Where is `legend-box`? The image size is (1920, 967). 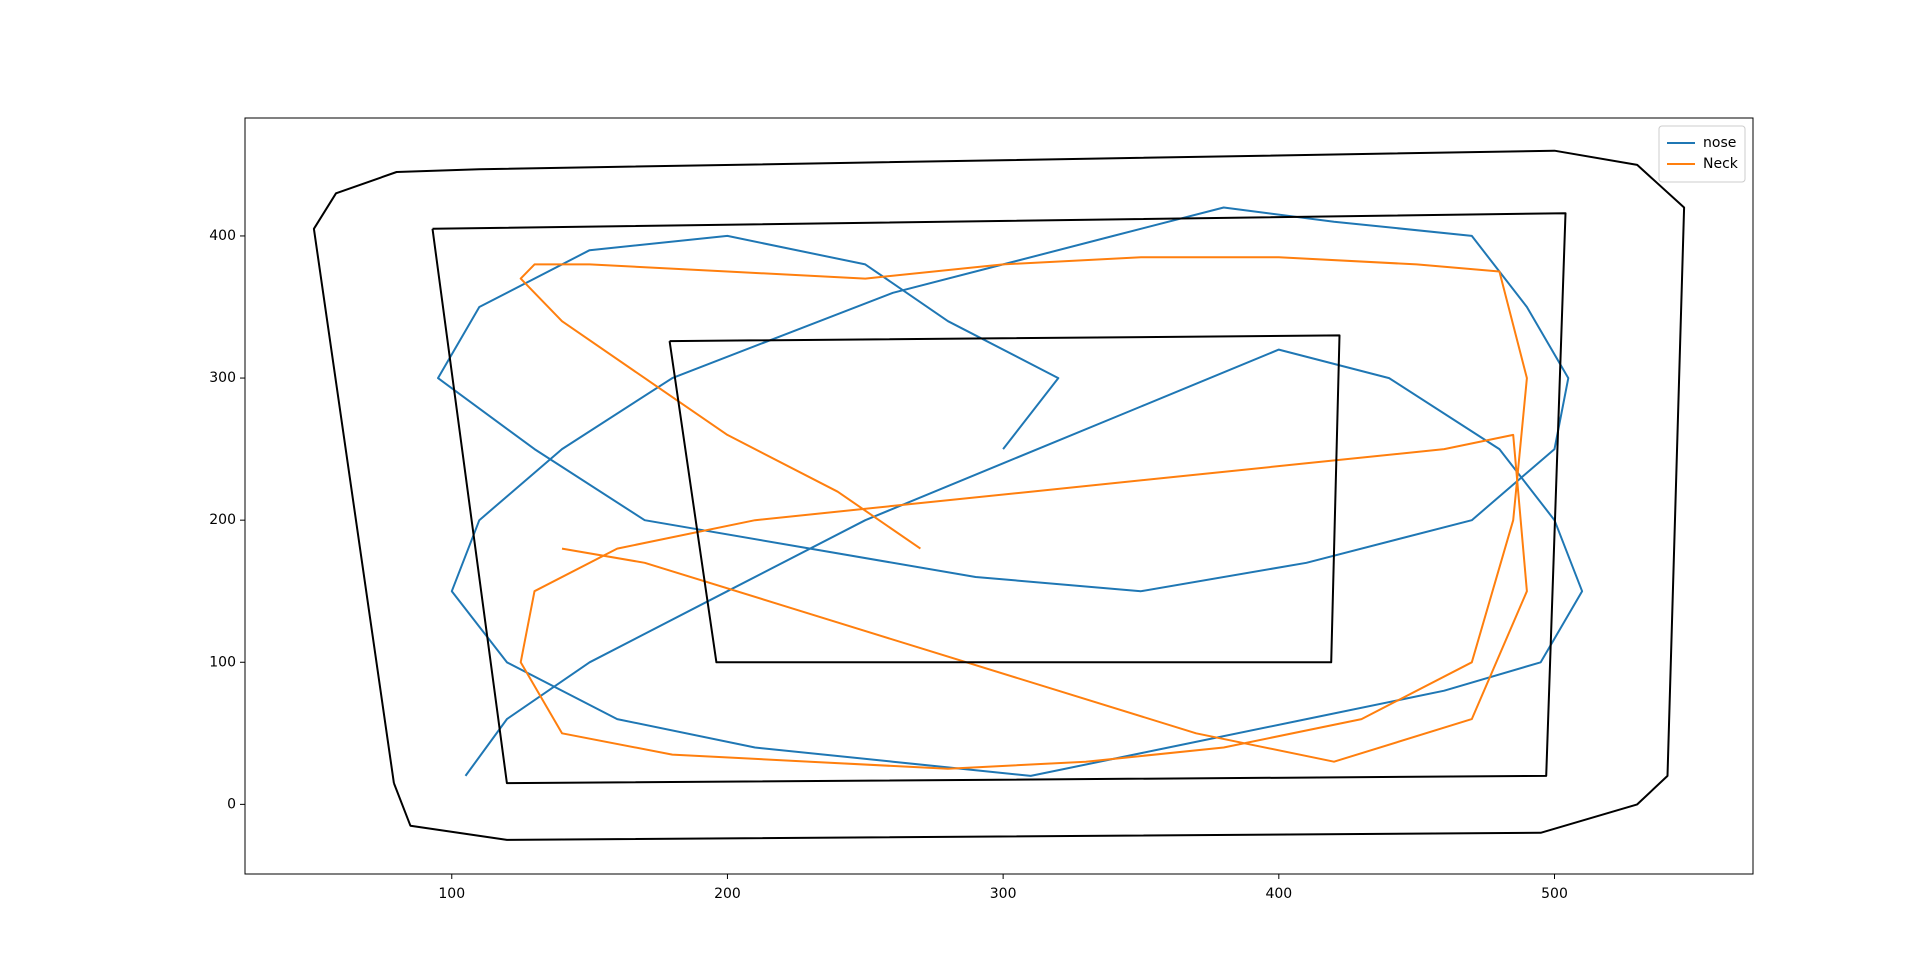
legend-box is located at coordinates (1702, 154).